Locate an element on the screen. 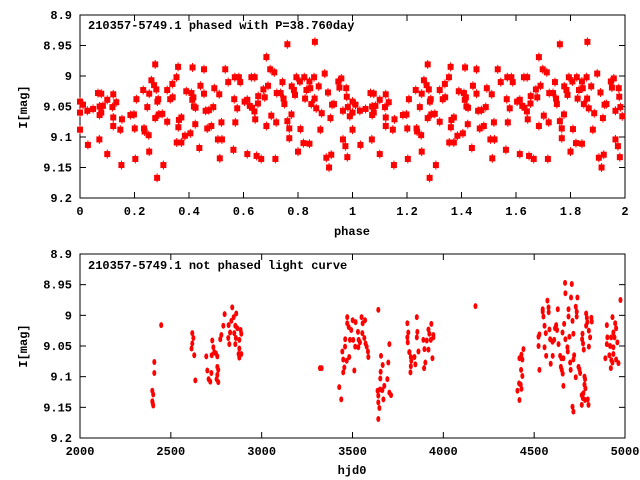  y-tick-label: 9.05 is located at coordinates (57, 108).